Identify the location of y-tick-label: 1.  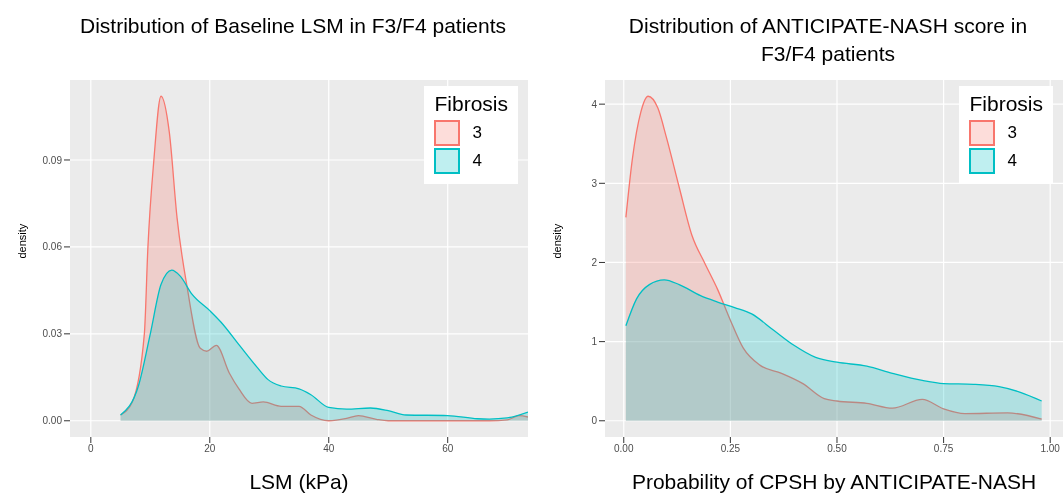
(594, 342).